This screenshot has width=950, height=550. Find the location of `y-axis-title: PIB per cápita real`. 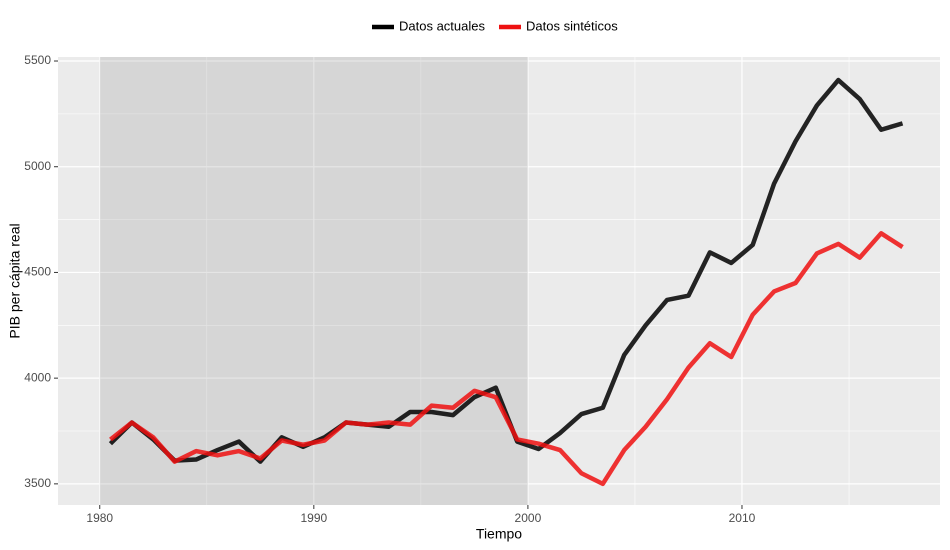

y-axis-title: PIB per cápita real is located at coordinates (15, 280).